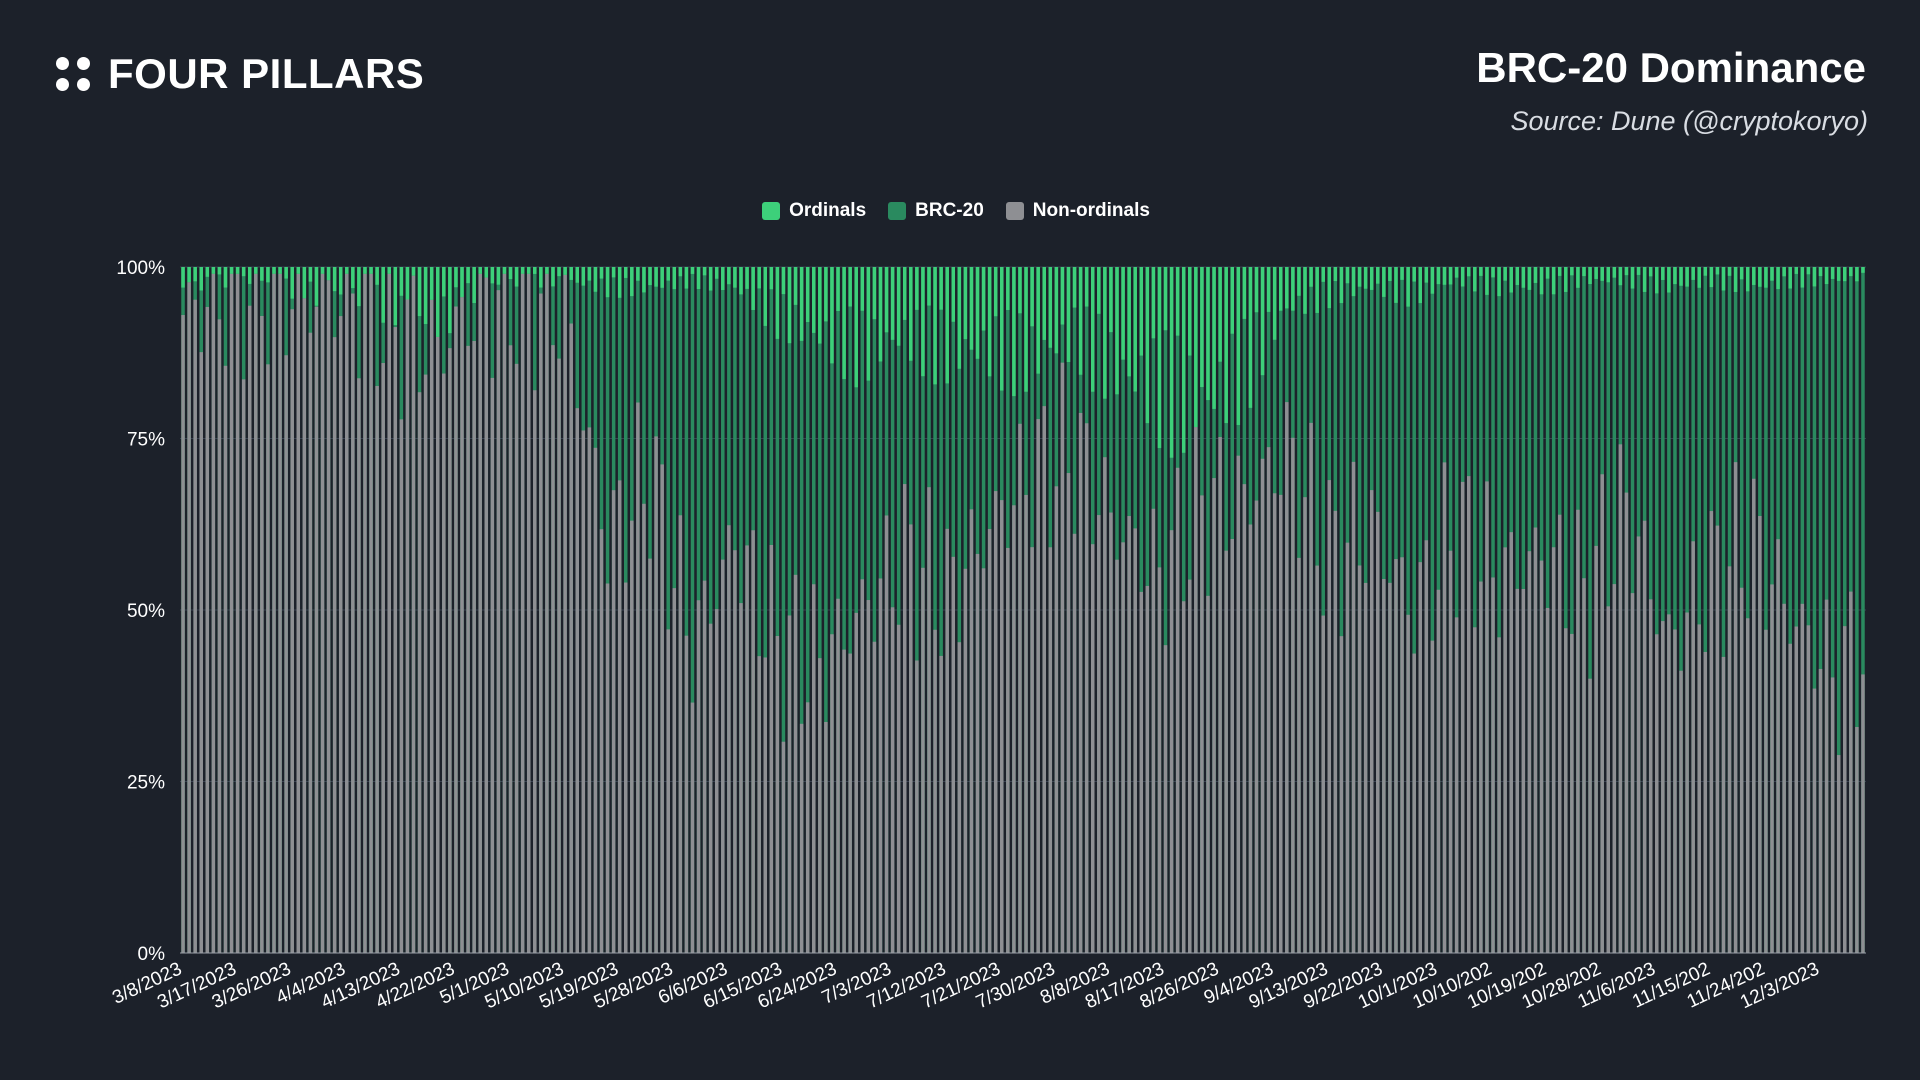 The image size is (1920, 1080). What do you see at coordinates (1077, 211) in the screenshot?
I see `legend-item-non-ordinals: Non-ordinals` at bounding box center [1077, 211].